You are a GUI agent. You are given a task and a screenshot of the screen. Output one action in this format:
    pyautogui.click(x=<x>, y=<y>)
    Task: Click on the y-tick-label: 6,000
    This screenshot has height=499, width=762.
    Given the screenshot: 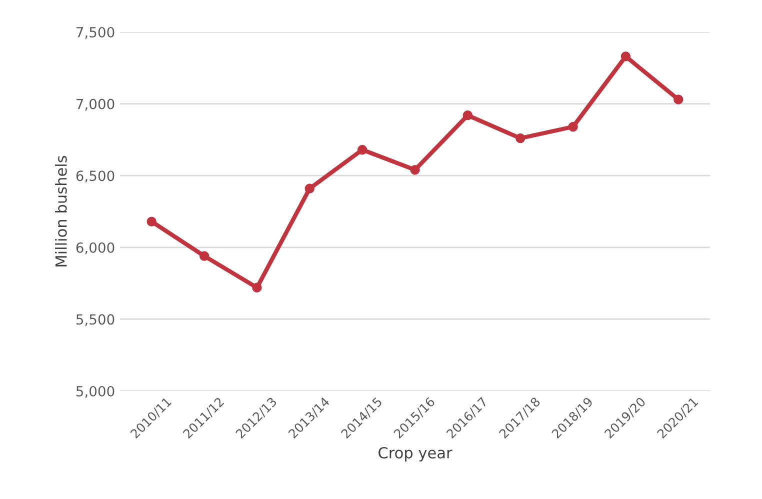 What is the action you would take?
    pyautogui.click(x=95, y=248)
    